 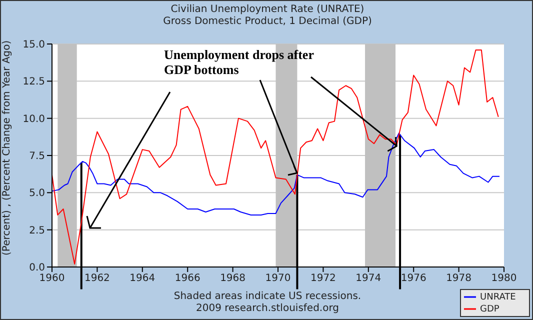 What do you see at coordinates (504, 278) in the screenshot?
I see `x-tick-label: 1980` at bounding box center [504, 278].